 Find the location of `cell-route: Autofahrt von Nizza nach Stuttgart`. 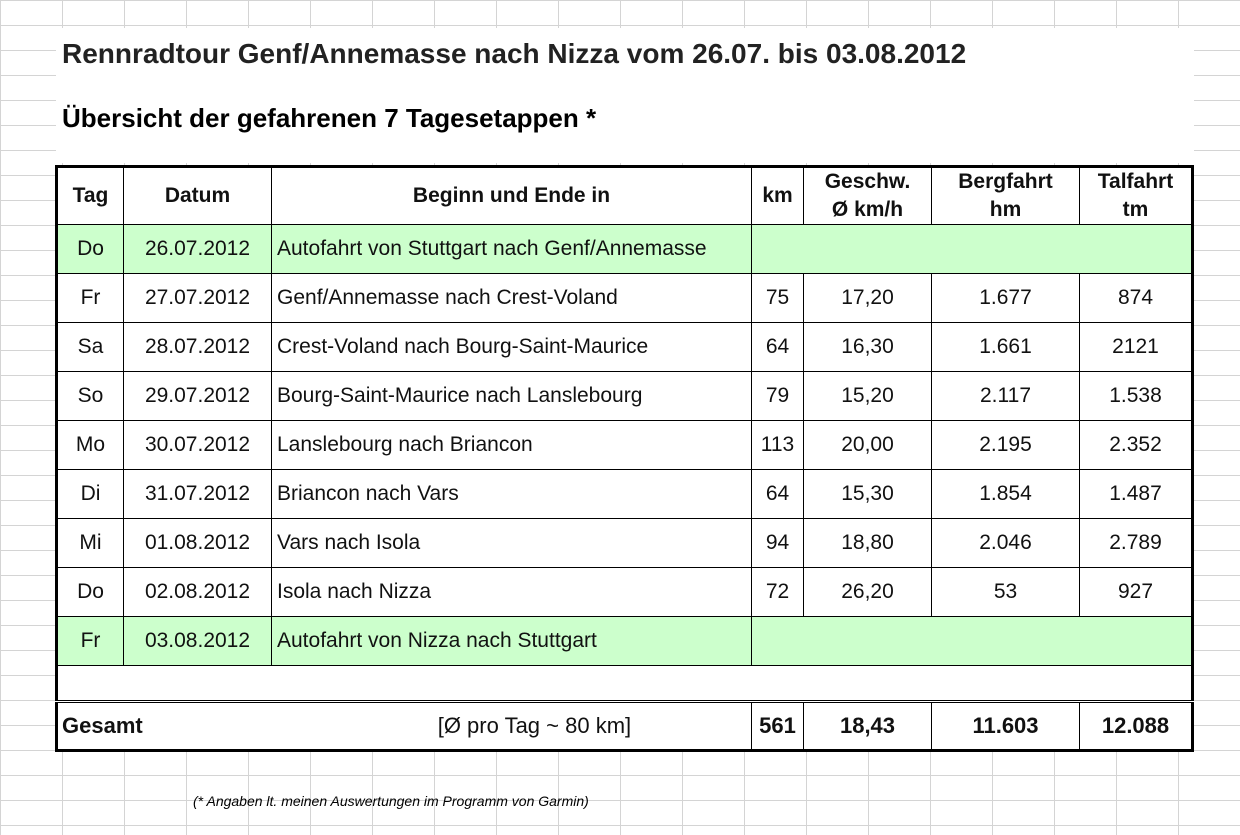

cell-route: Autofahrt von Nizza nach Stuttgart is located at coordinates (511, 641).